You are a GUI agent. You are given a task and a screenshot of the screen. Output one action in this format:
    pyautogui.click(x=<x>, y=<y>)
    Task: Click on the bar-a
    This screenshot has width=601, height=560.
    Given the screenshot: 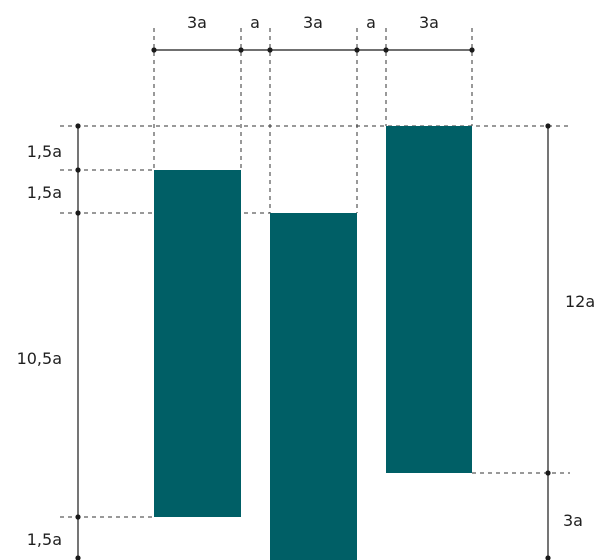 What is the action you would take?
    pyautogui.click(x=197, y=343)
    